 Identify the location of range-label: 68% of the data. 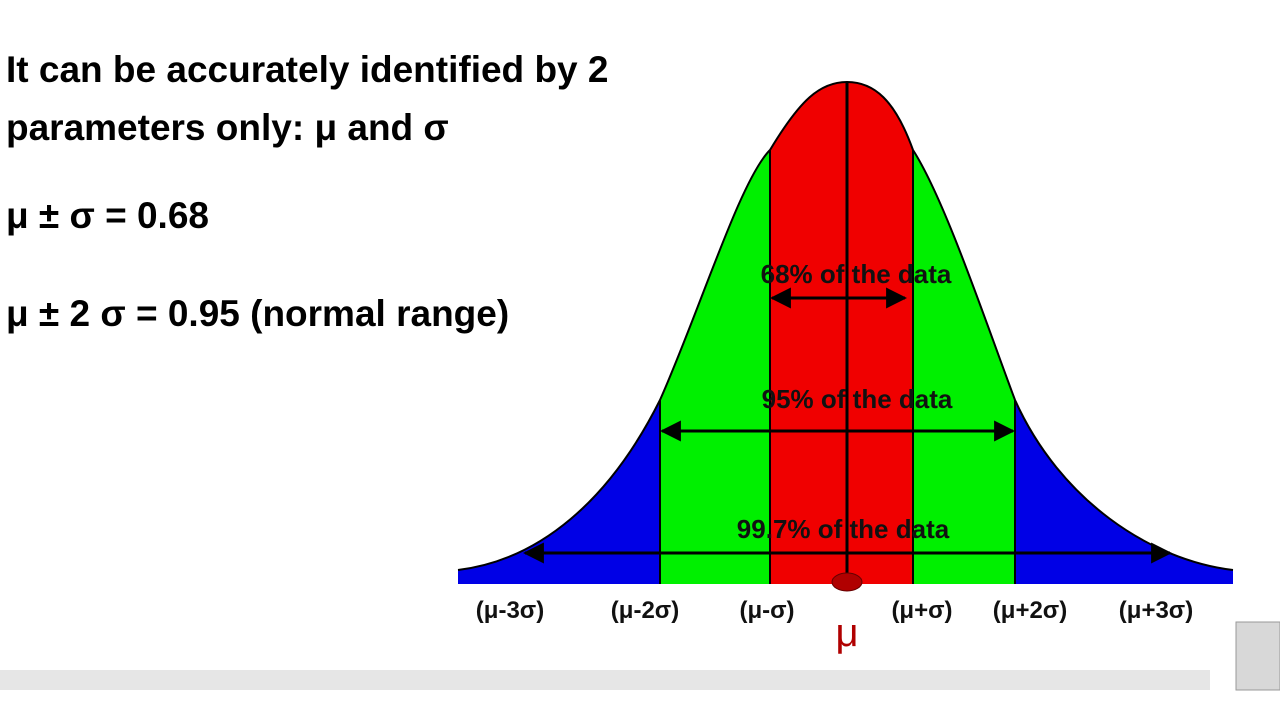
(856, 274).